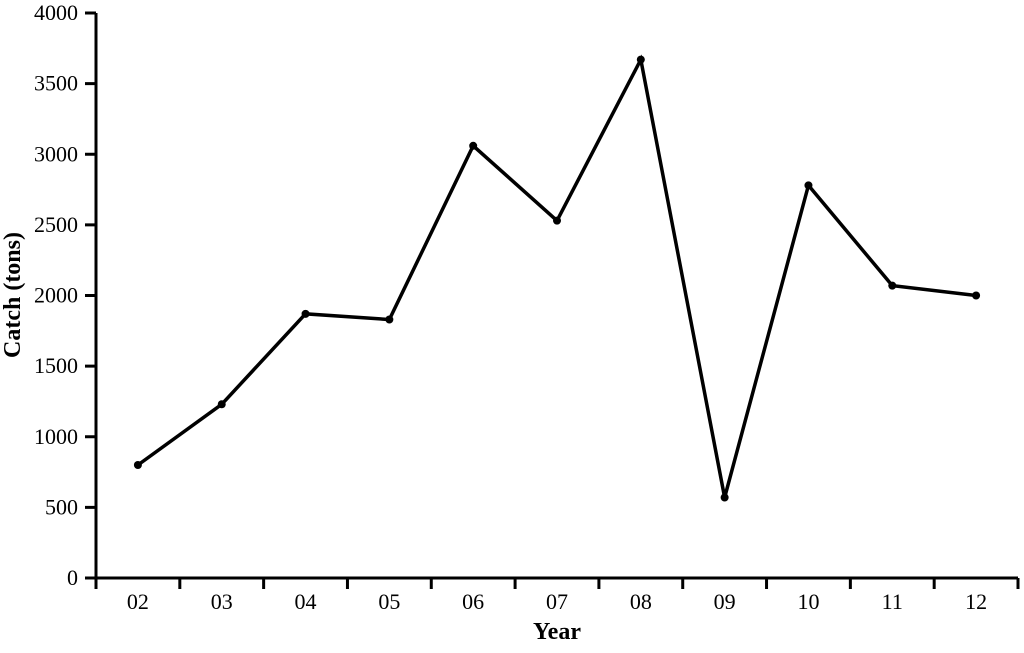 The image size is (1024, 653). Describe the element at coordinates (389, 601) in the screenshot. I see `x-tick-label: 05` at that location.